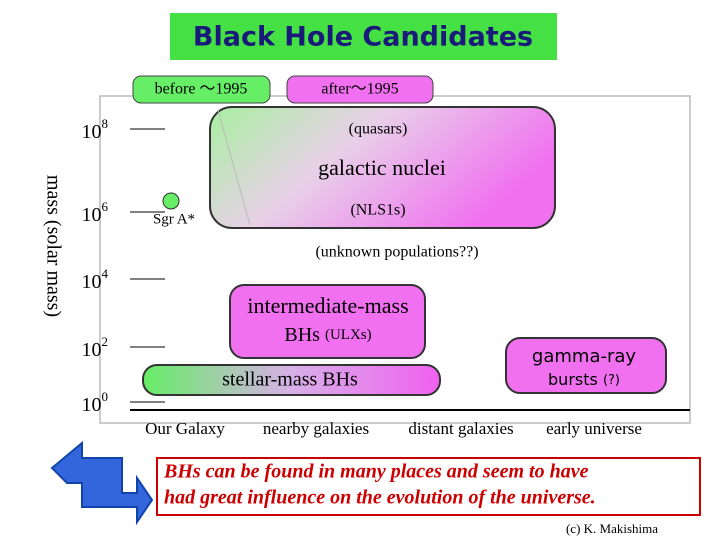 The width and height of the screenshot is (720, 540). I want to click on x-category: distant galaxies, so click(460, 428).